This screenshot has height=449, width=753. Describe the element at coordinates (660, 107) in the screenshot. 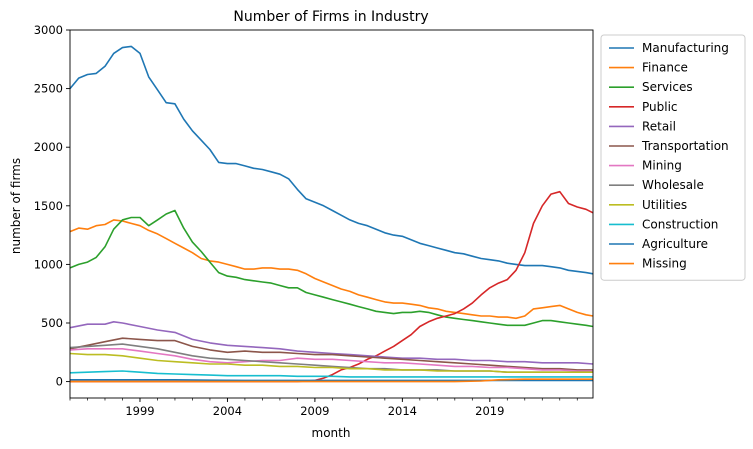

I see `legend-label: Public` at that location.